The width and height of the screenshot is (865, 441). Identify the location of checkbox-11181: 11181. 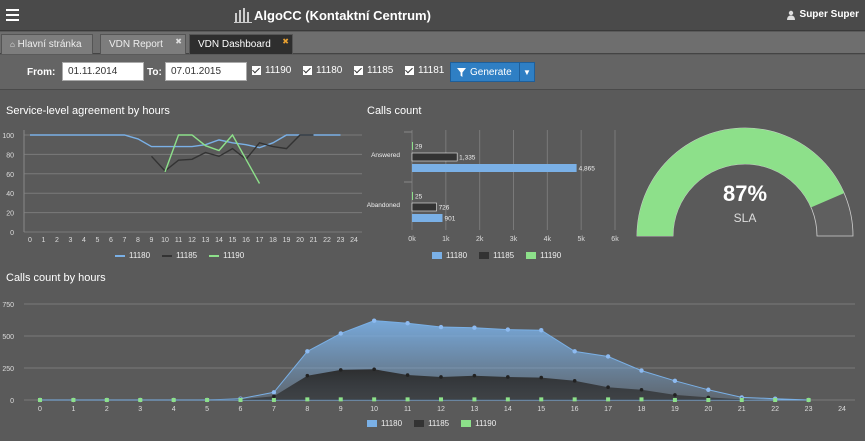
(424, 70).